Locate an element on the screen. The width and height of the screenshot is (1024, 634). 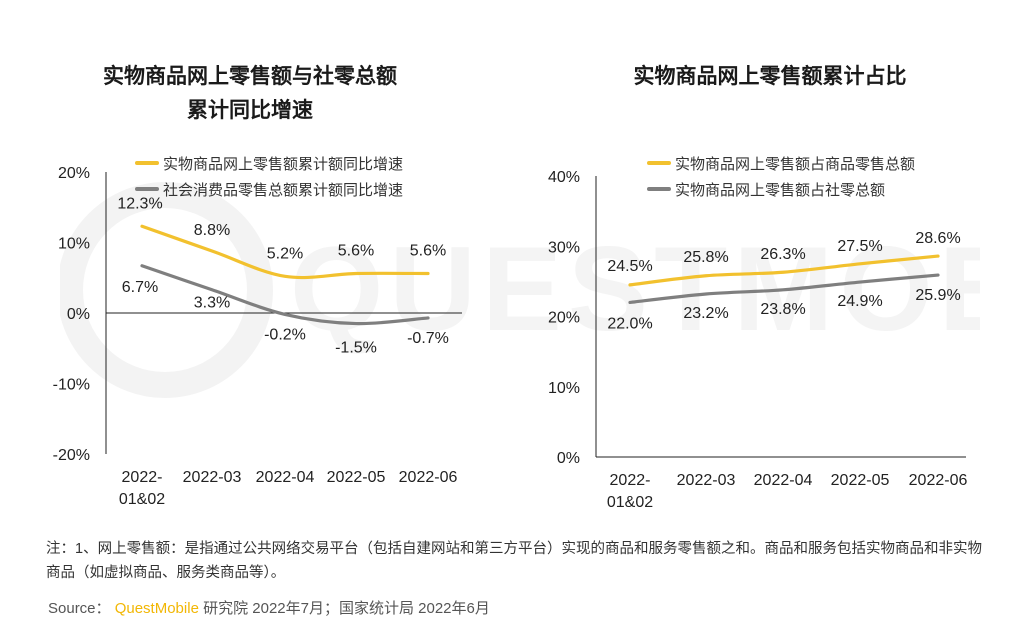
data-label: 25.8% is located at coordinates (705, 257).